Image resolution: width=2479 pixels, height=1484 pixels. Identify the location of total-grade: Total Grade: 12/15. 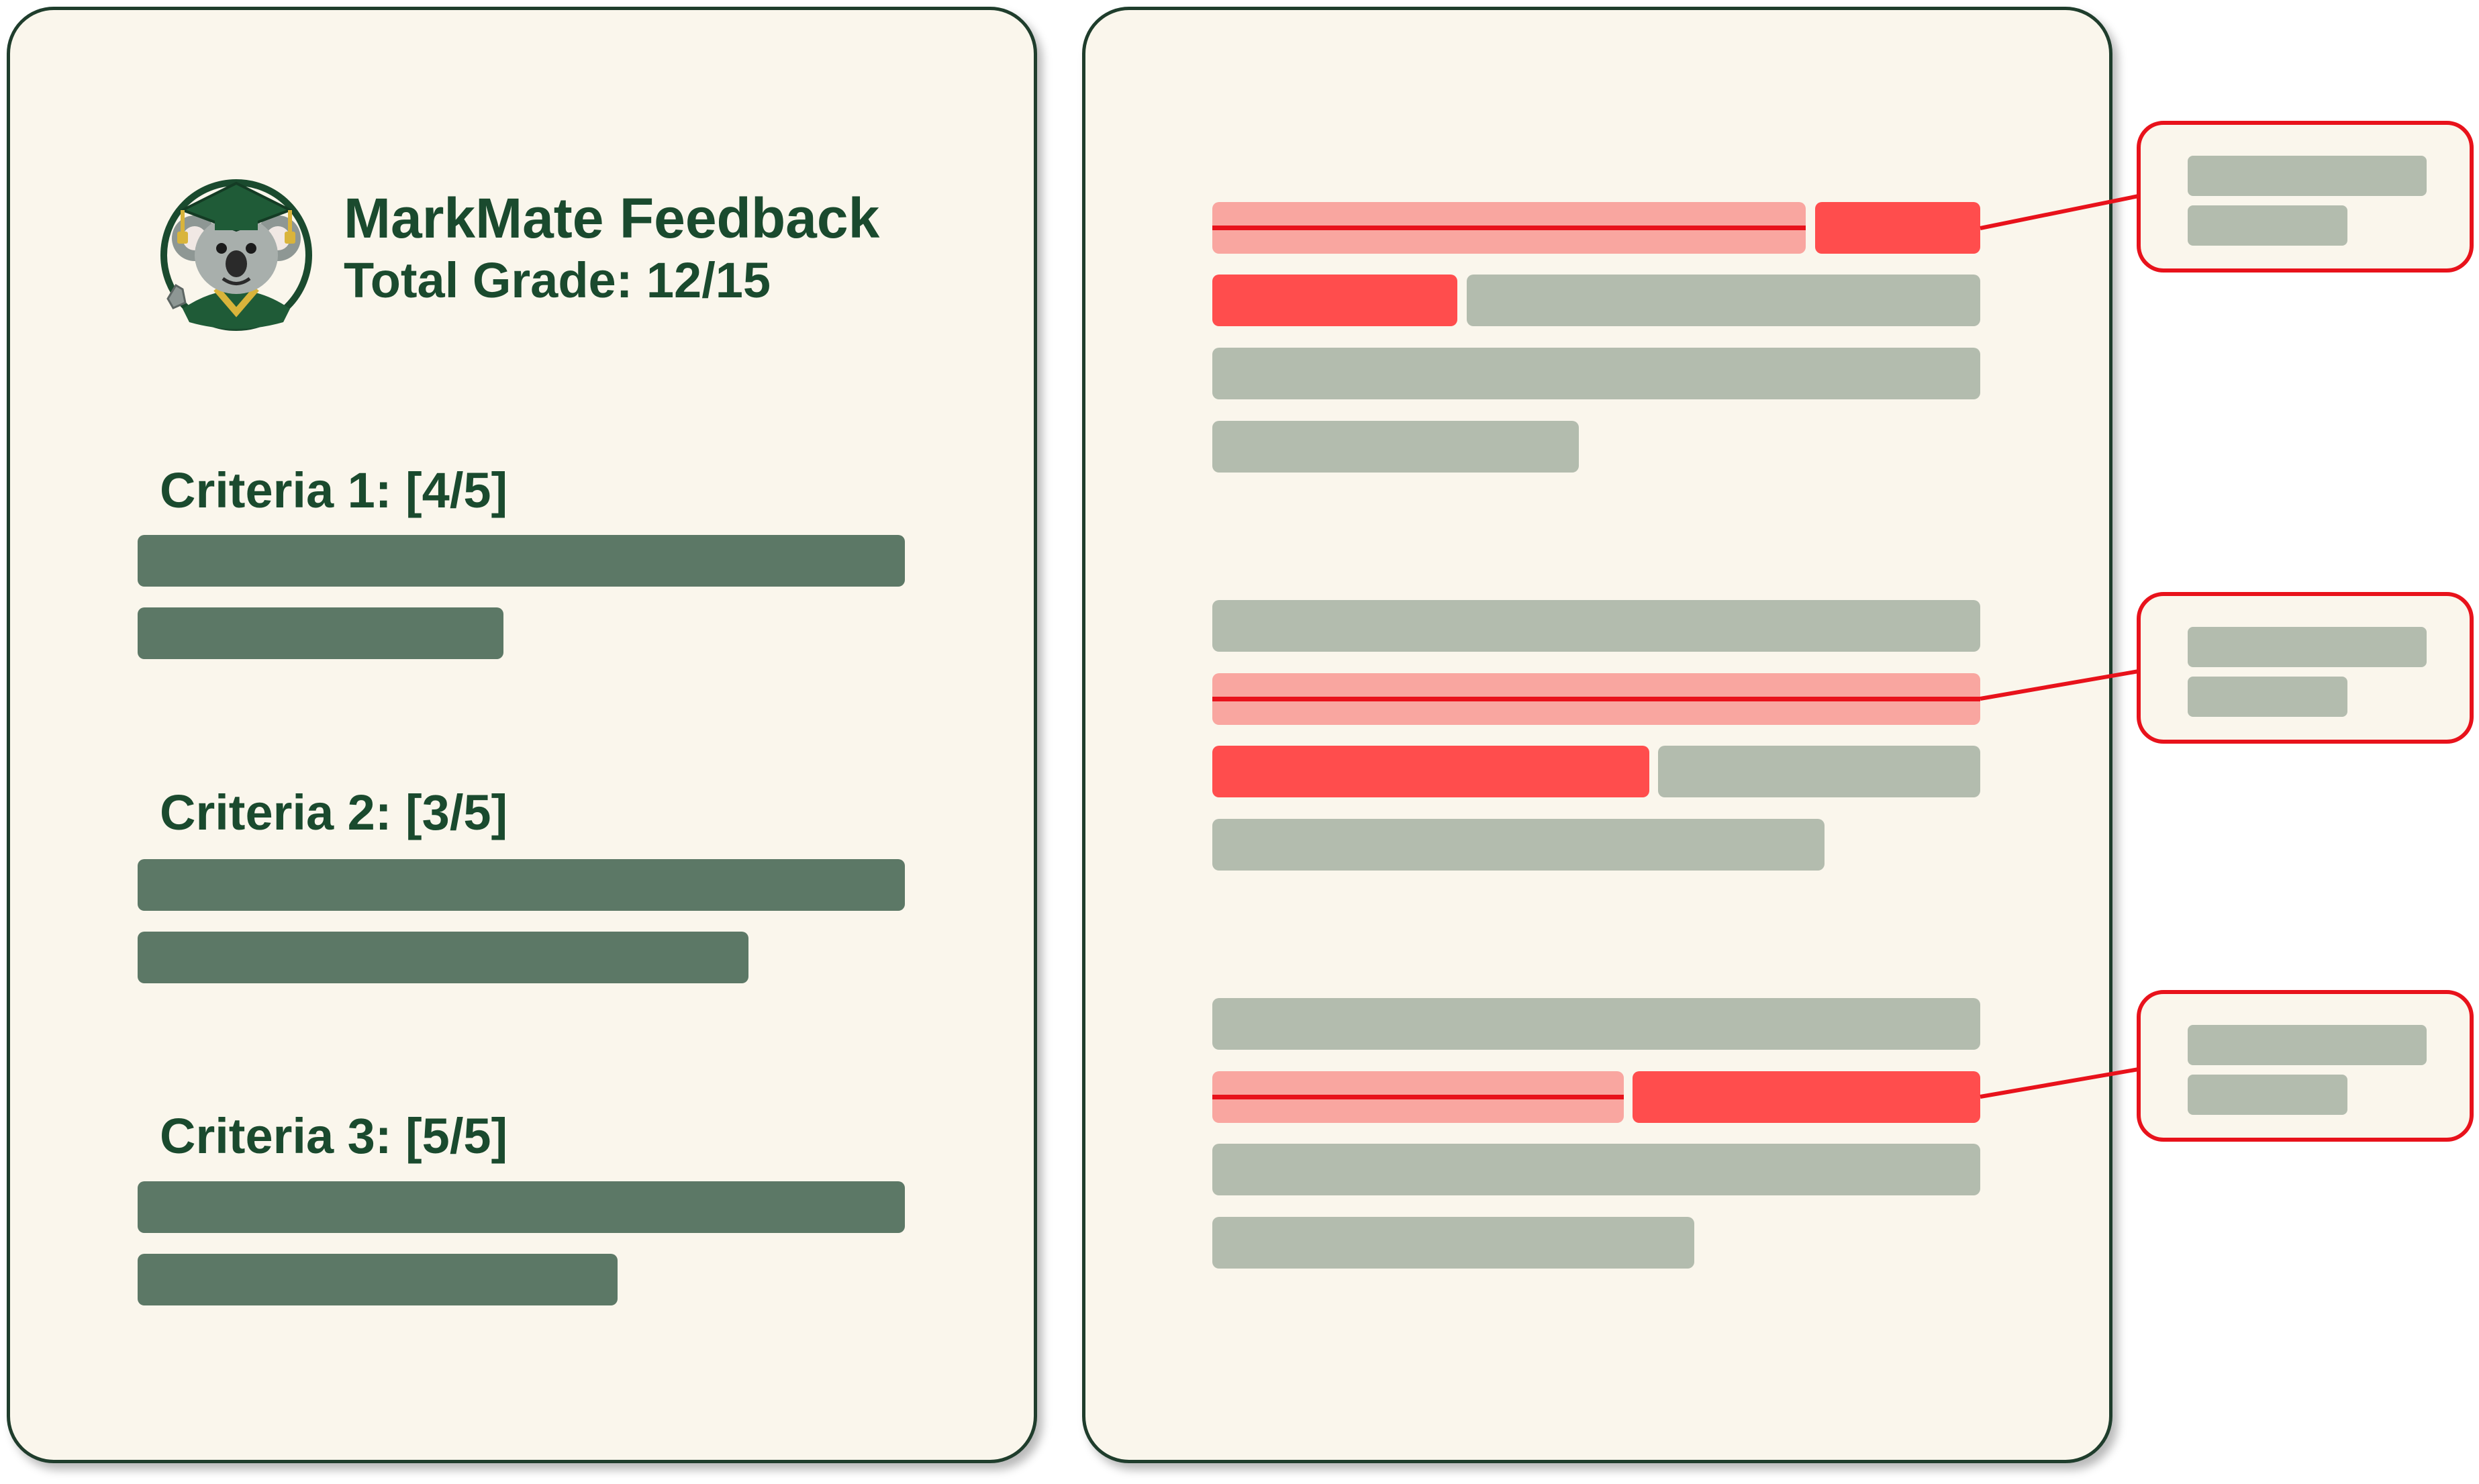
(557, 280).